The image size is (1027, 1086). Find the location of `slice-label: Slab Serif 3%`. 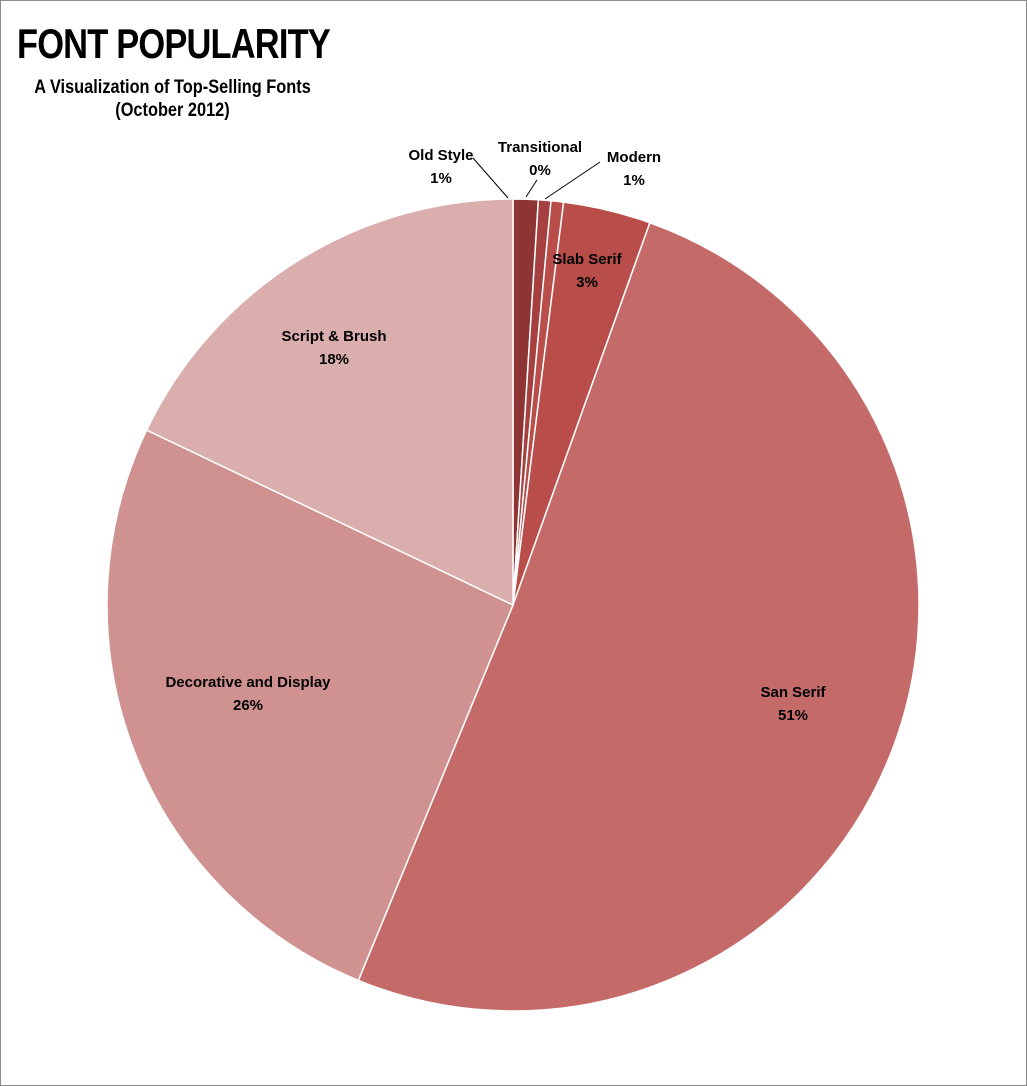

slice-label: Slab Serif 3% is located at coordinates (587, 271).